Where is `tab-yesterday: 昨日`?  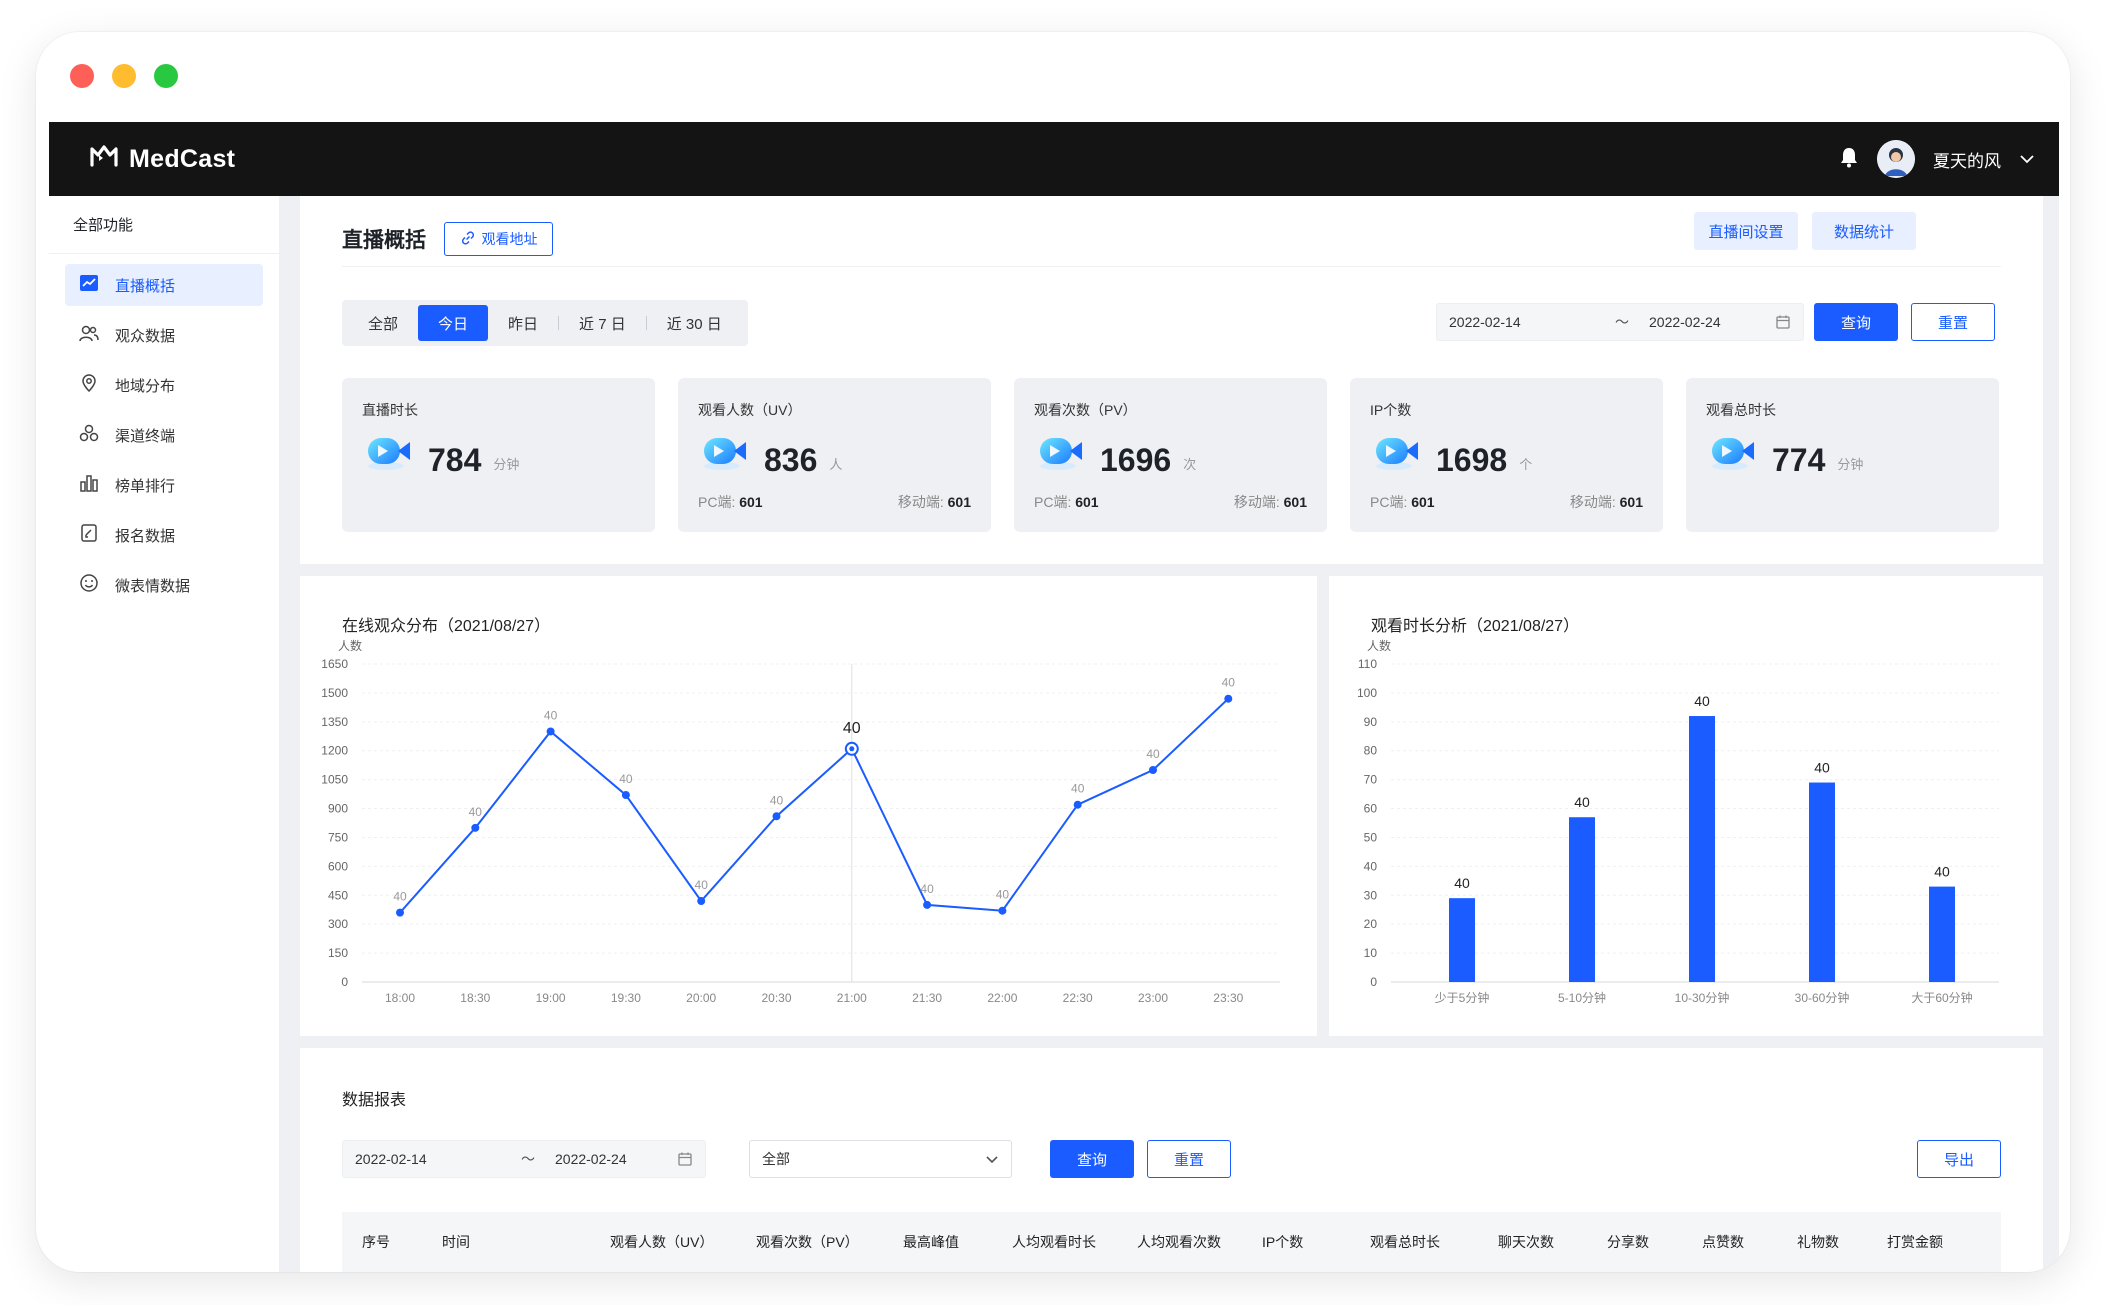 tab-yesterday: 昨日 is located at coordinates (523, 324).